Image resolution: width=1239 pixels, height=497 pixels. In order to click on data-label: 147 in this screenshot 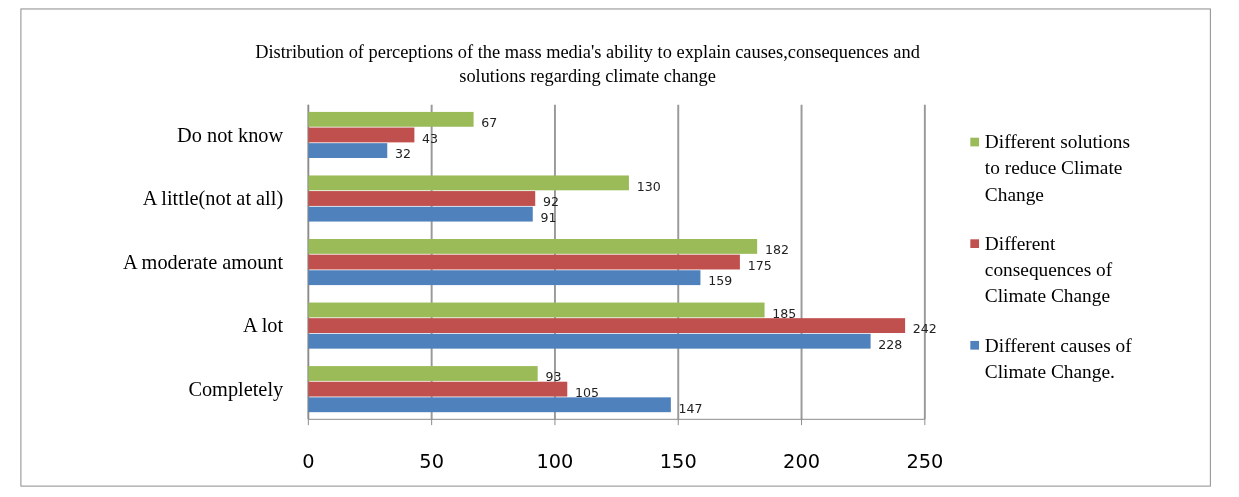, I will do `click(690, 408)`.